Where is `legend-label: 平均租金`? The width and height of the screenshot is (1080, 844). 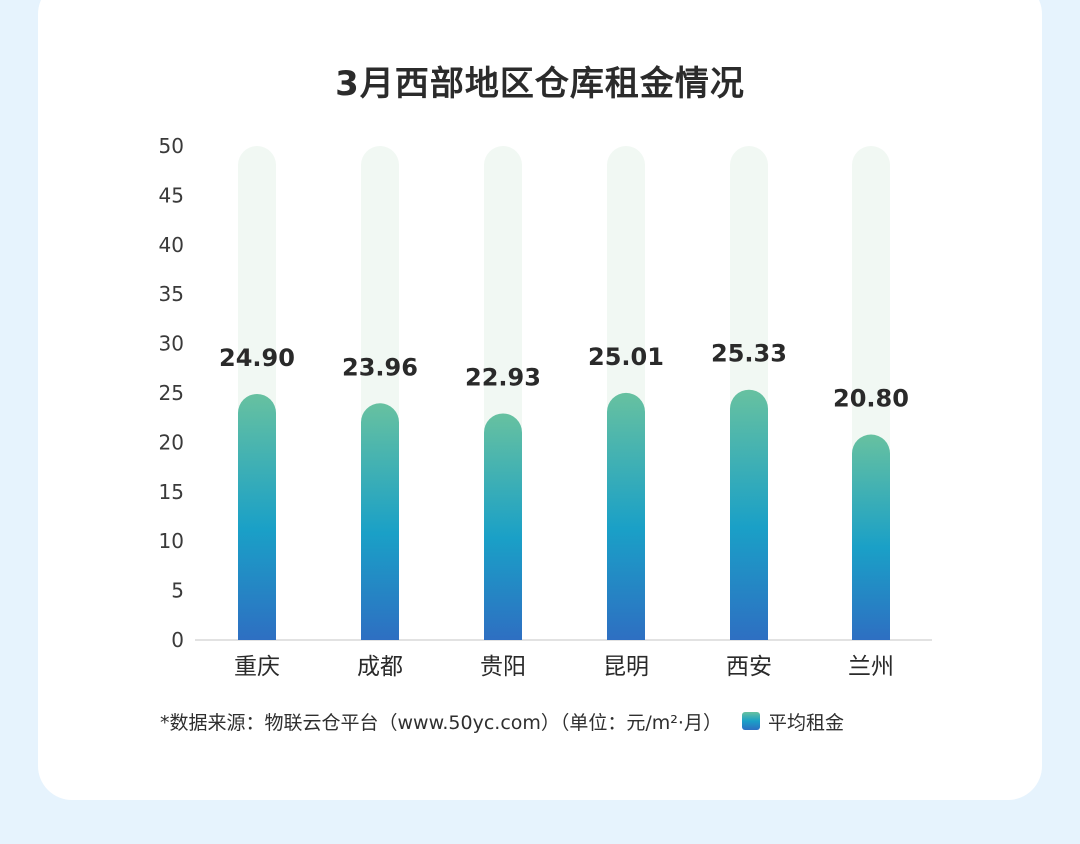 legend-label: 平均租金 is located at coordinates (805, 722).